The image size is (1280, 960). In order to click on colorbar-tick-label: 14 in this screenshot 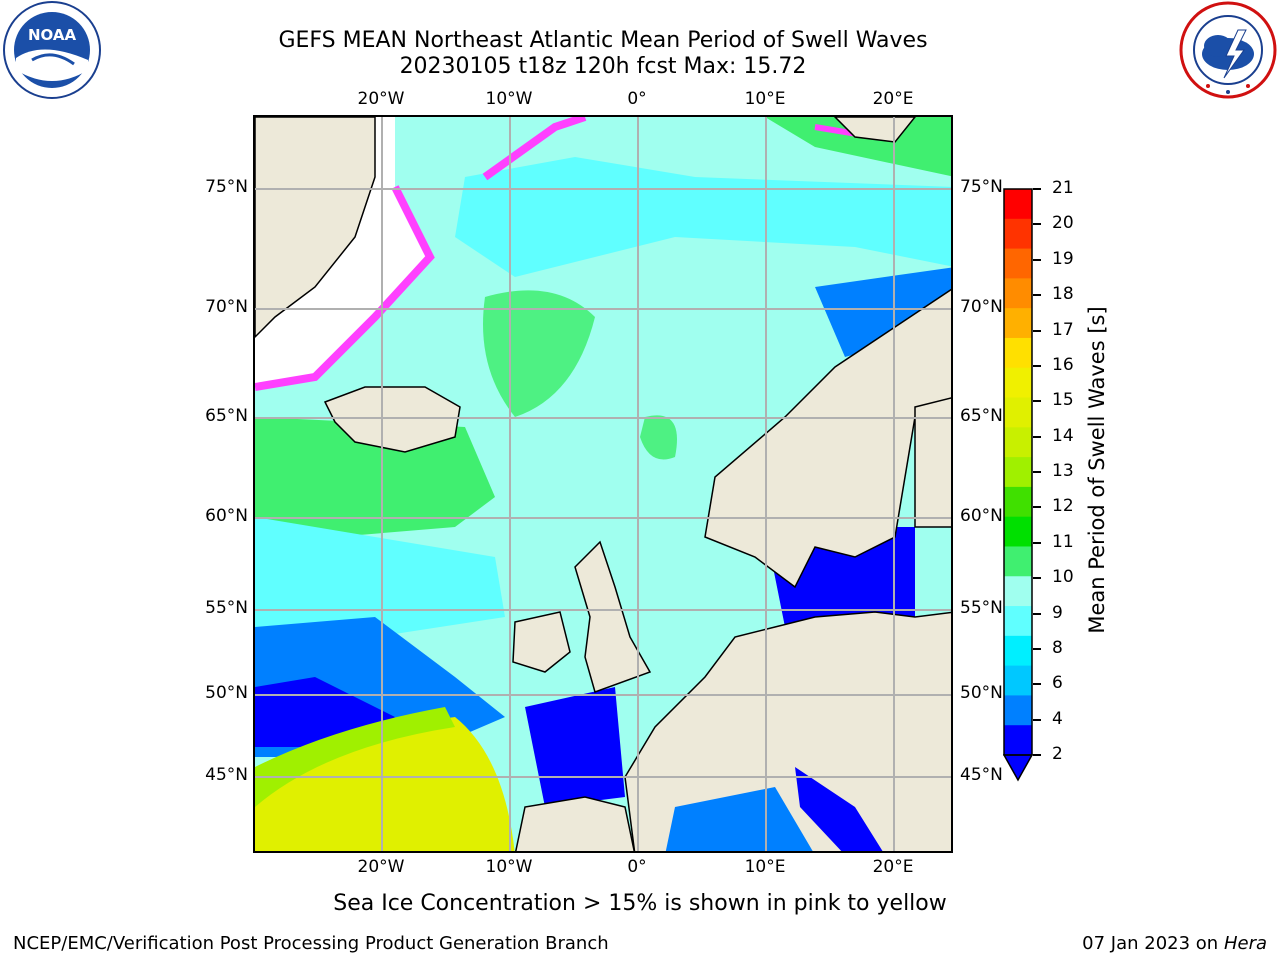, I will do `click(1063, 435)`.